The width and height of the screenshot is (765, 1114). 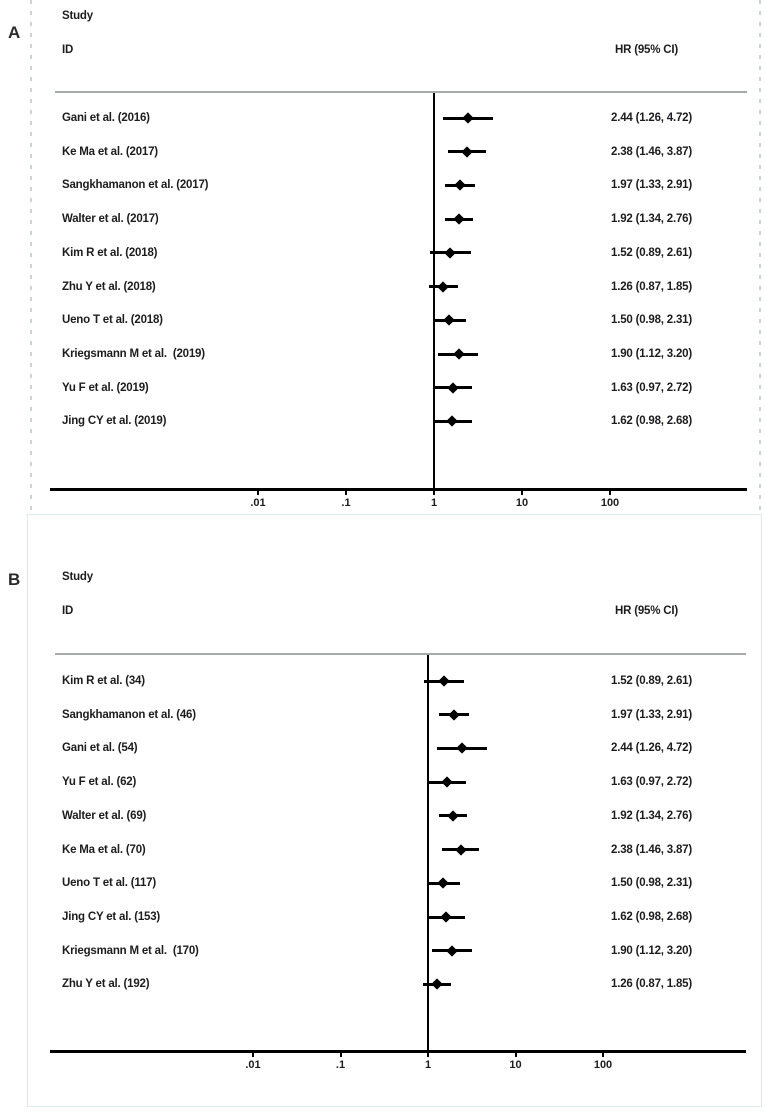 I want to click on study-label: Ueno T et al. (2018), so click(x=112, y=320).